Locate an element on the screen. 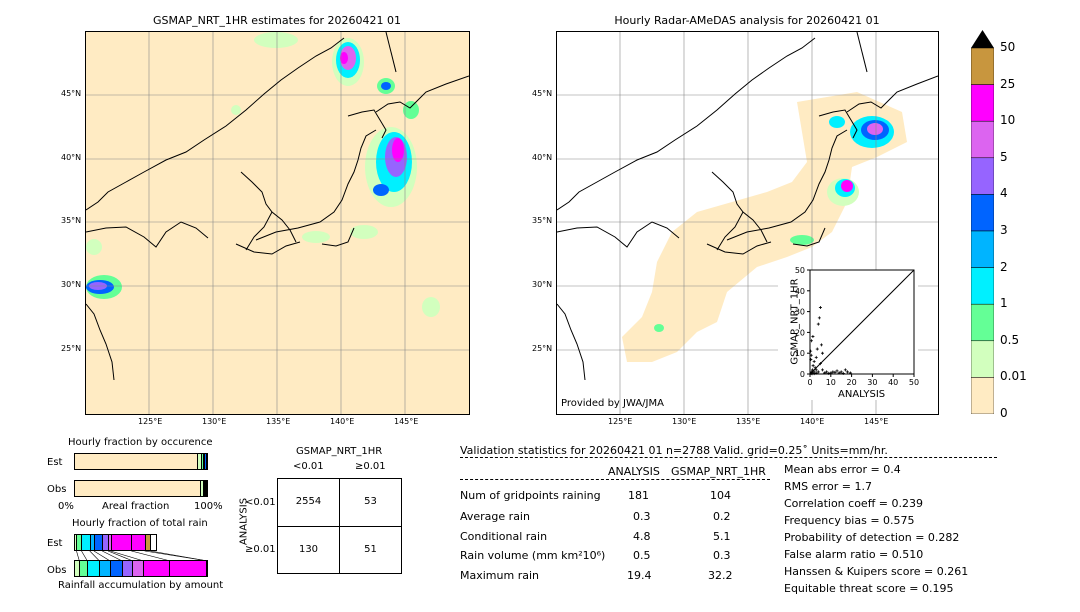 The width and height of the screenshot is (1080, 612). data-credit: Provided by JWA/JMA is located at coordinates (612, 403).